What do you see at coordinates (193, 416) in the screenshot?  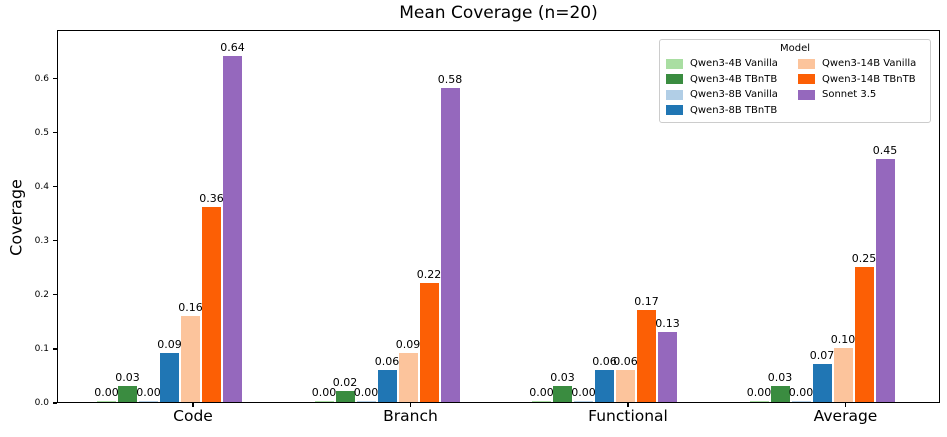 I see `x-category-label: Code` at bounding box center [193, 416].